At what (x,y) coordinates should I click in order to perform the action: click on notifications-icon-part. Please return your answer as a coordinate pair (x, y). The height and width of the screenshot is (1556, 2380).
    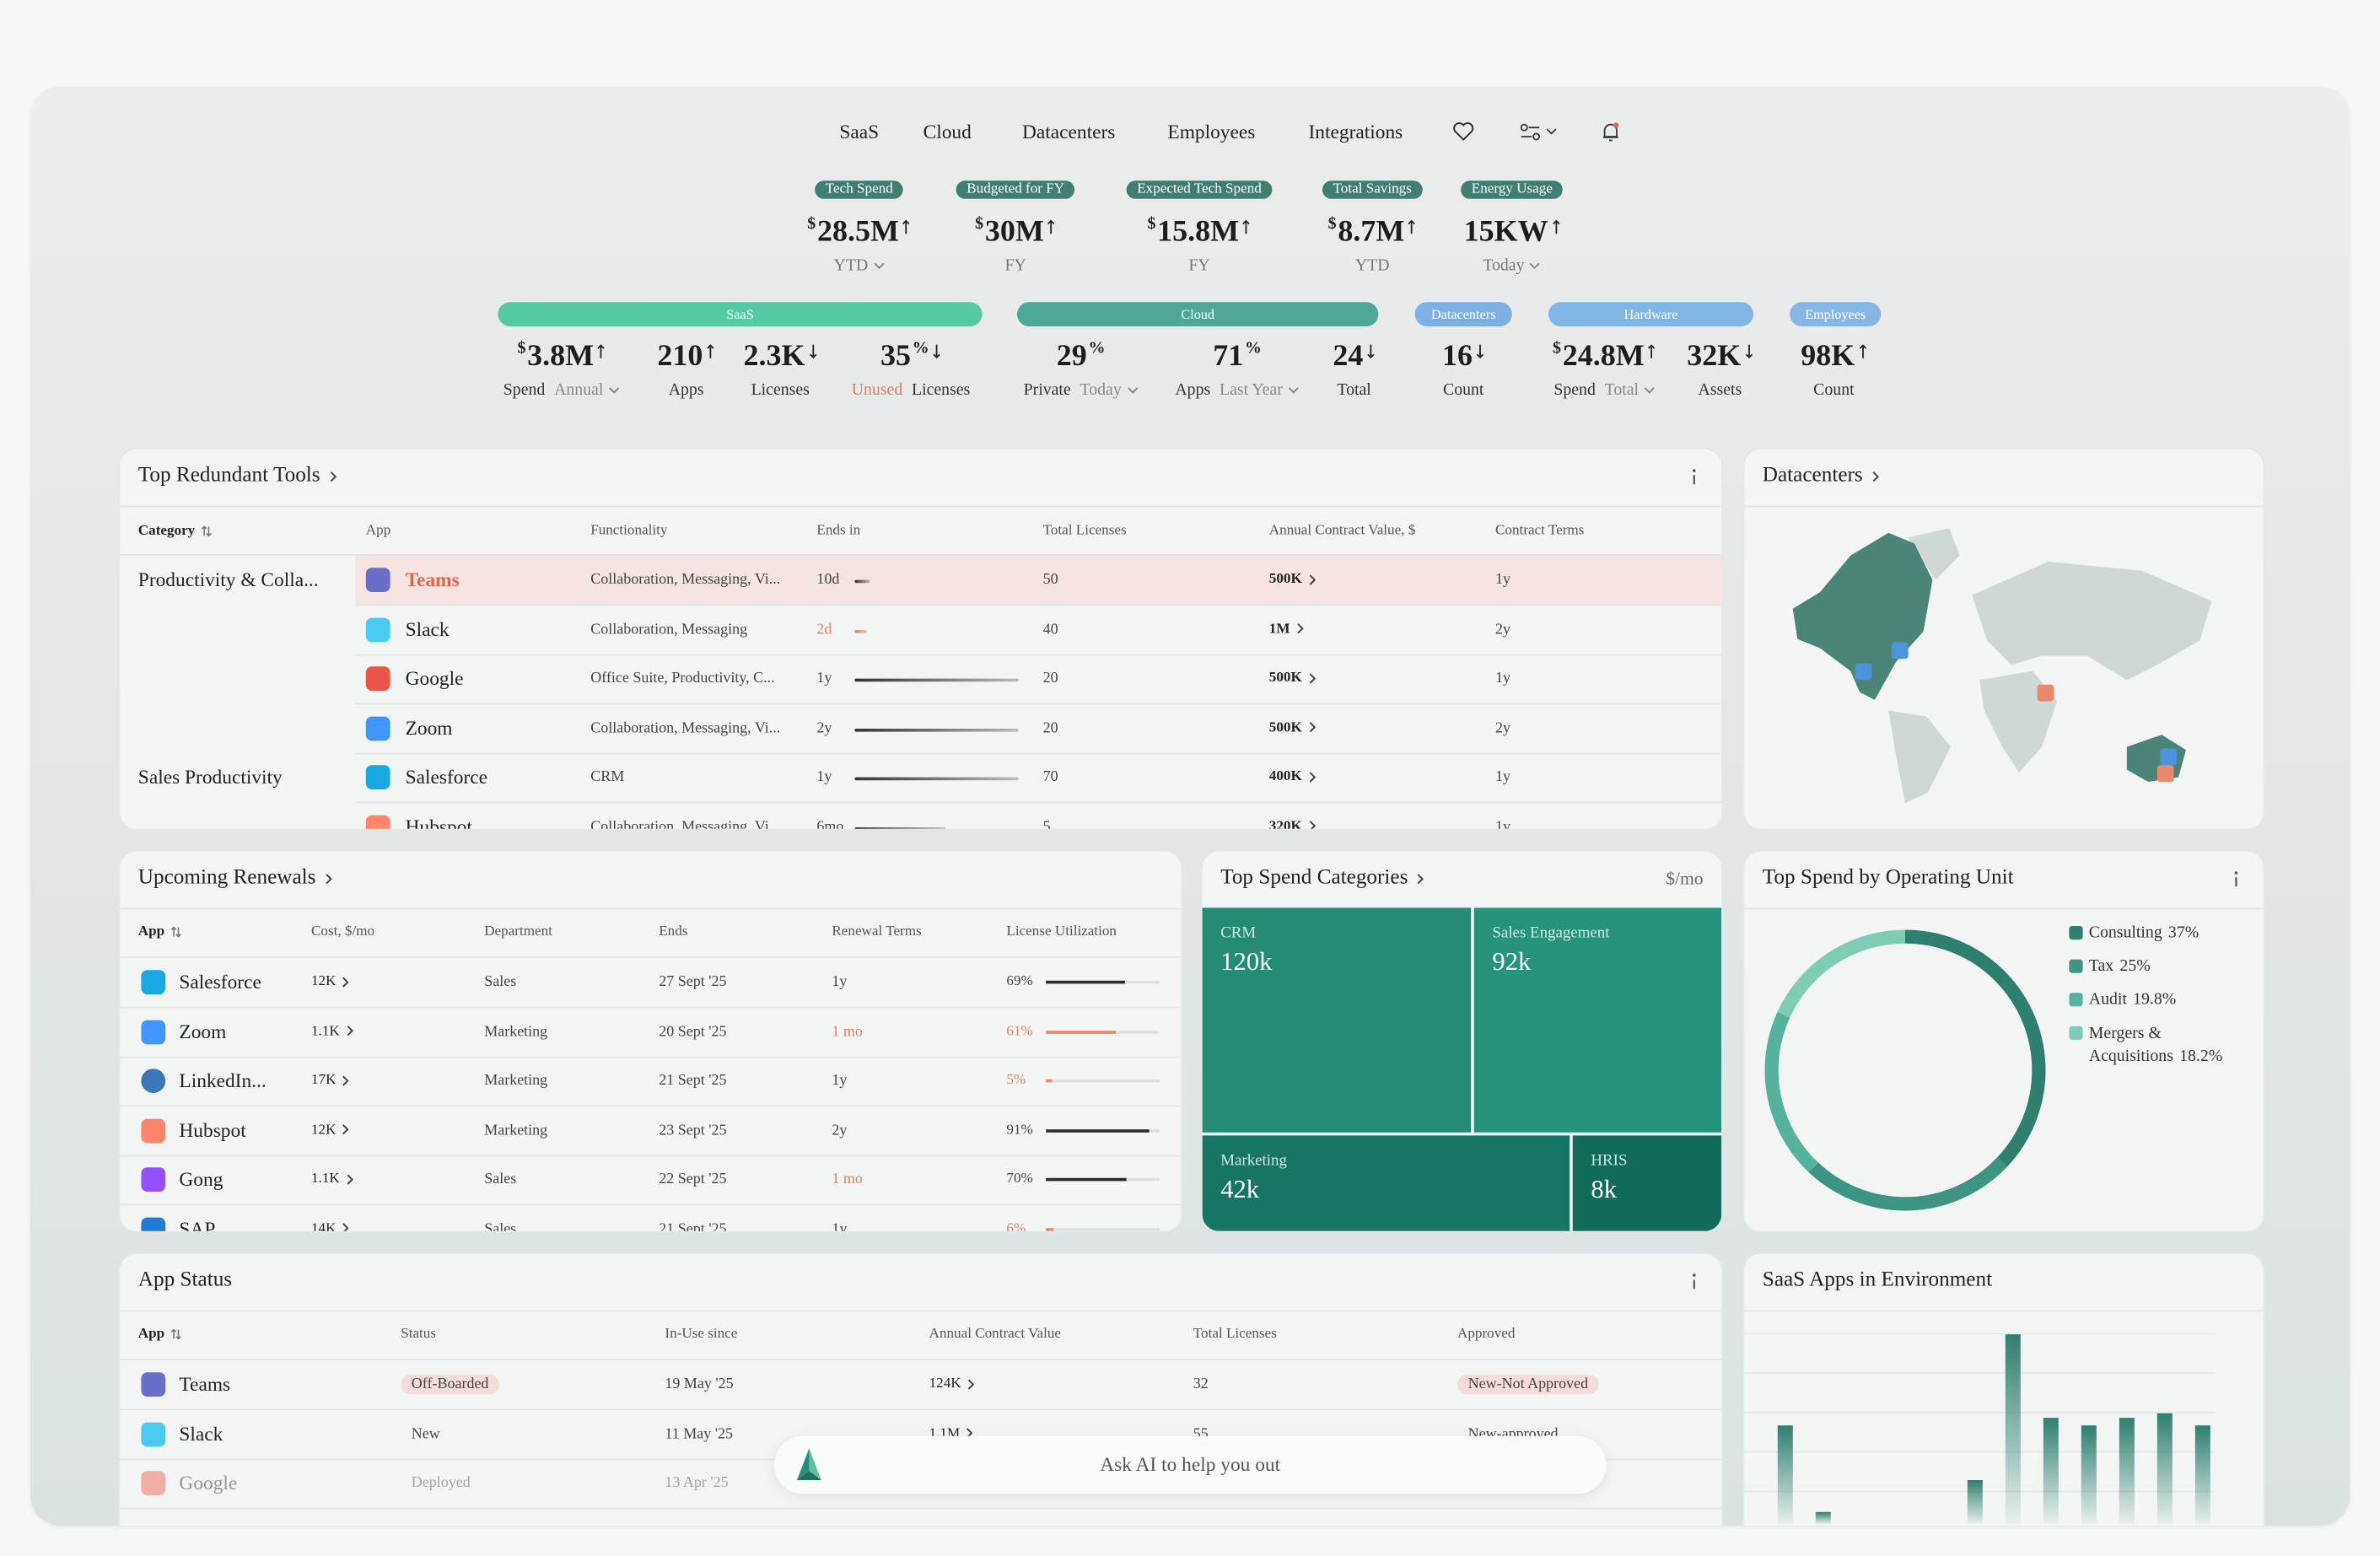
    Looking at the image, I should click on (1610, 132).